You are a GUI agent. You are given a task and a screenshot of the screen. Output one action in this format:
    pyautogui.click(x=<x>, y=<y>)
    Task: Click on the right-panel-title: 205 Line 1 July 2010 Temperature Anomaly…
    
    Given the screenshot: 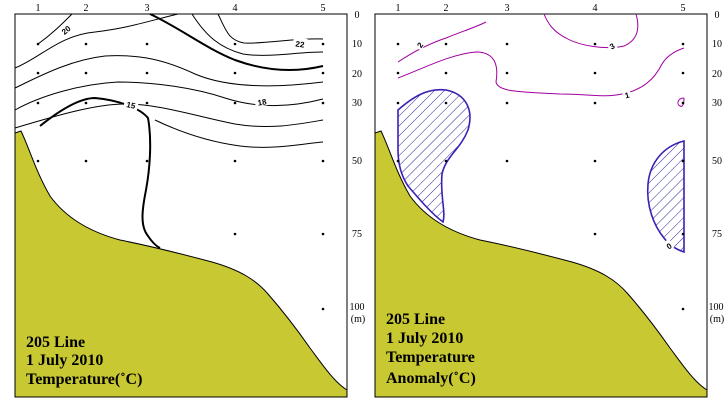 What is the action you would take?
    pyautogui.click(x=431, y=349)
    